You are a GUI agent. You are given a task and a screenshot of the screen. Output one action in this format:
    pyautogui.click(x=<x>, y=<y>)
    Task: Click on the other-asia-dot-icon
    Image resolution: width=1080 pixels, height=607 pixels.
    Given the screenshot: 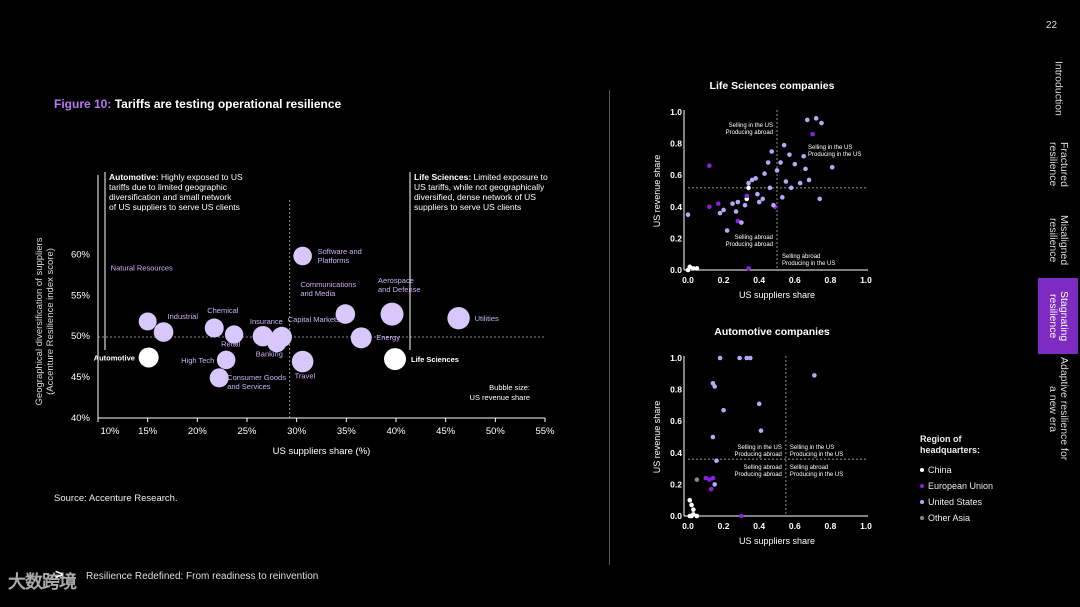 What is the action you would take?
    pyautogui.click(x=922, y=518)
    